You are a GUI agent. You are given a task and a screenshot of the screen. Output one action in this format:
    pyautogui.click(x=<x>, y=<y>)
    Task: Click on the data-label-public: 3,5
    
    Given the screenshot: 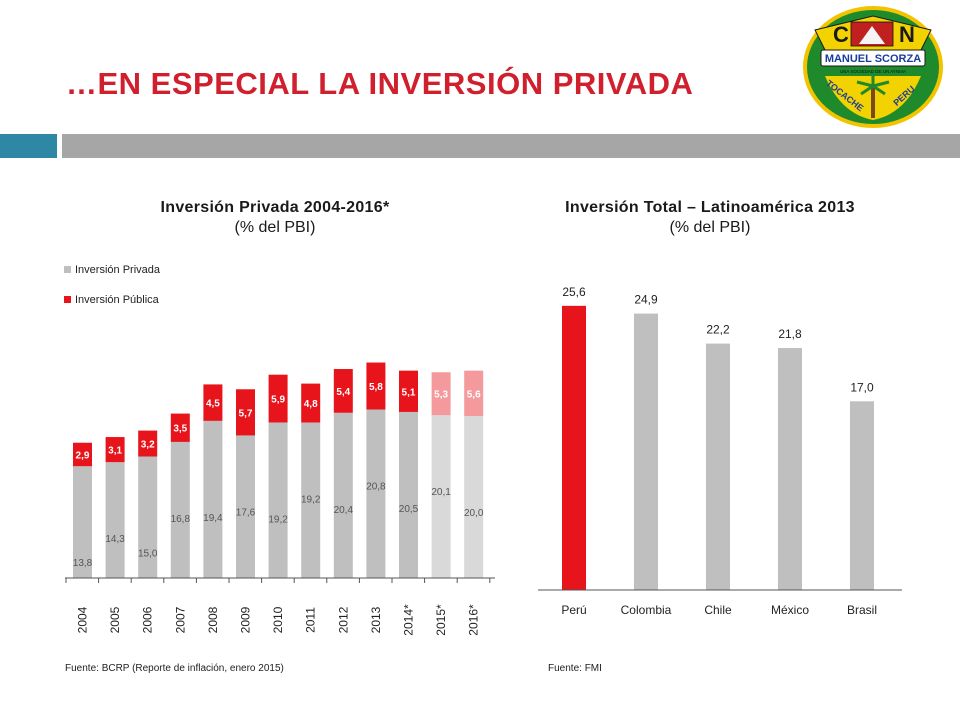 What is the action you would take?
    pyautogui.click(x=180, y=429)
    